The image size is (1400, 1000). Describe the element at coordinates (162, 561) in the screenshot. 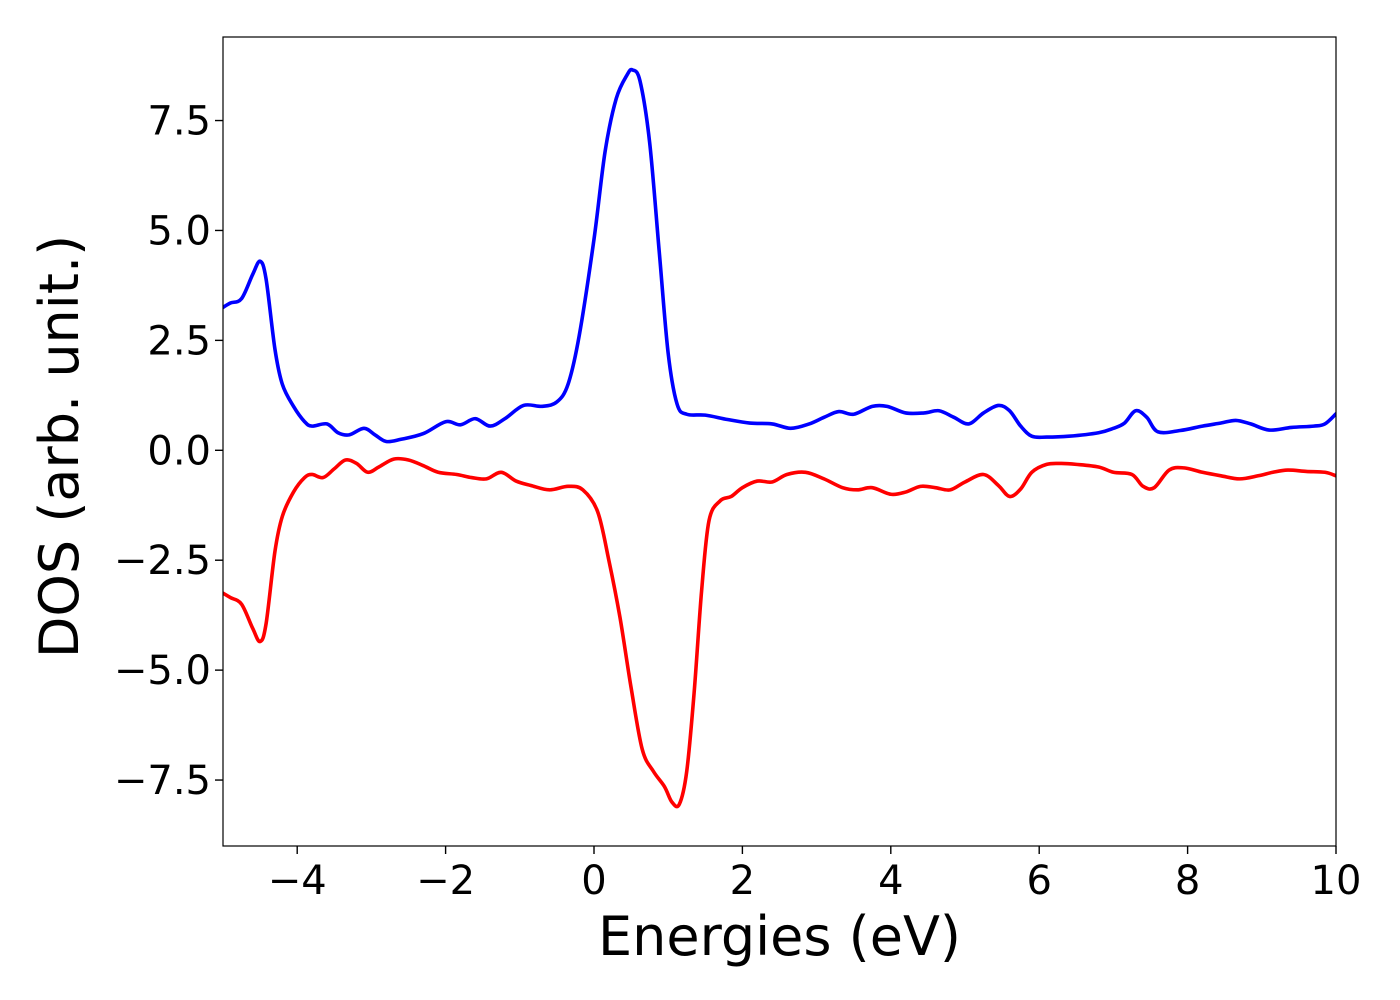

I see `y-tick-label: −2.5` at that location.